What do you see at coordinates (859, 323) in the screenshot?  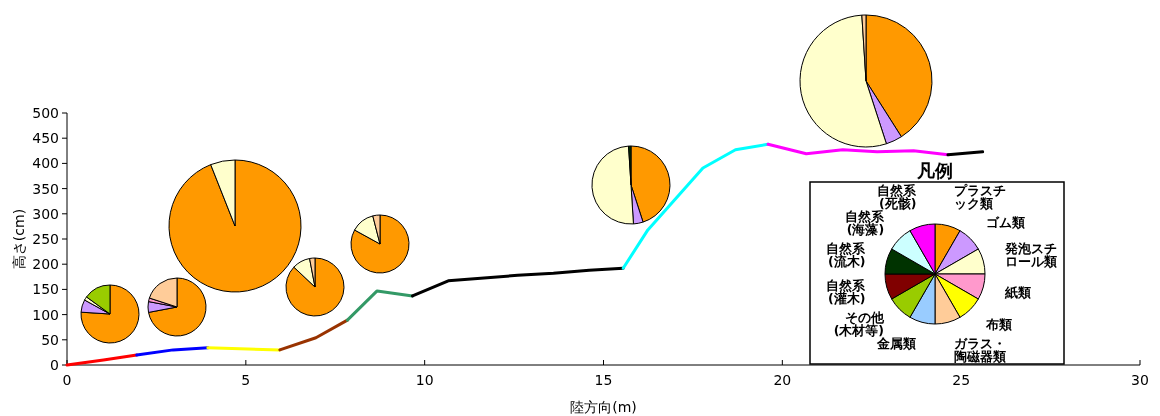 I see `slice-label: その他(木材等)` at bounding box center [859, 323].